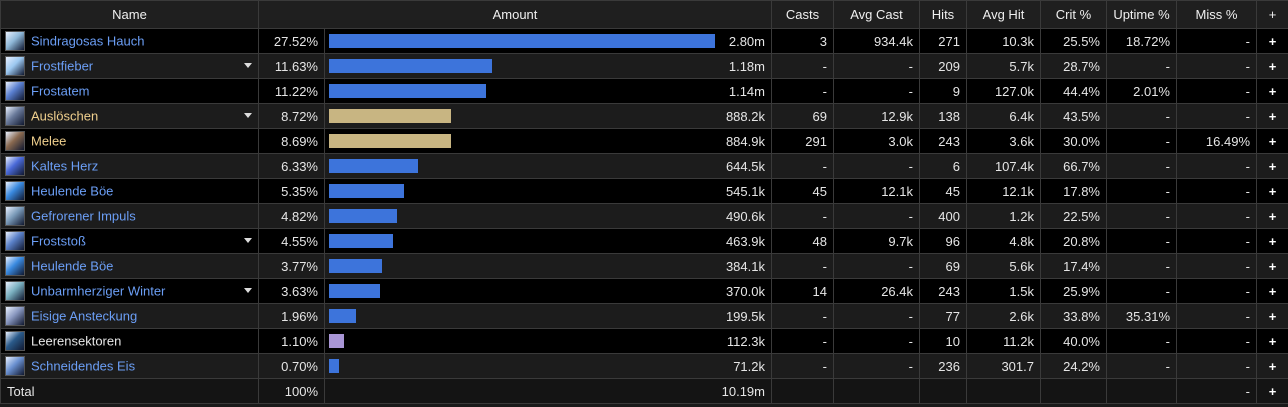 The image size is (1288, 407). Describe the element at coordinates (1073, 41) in the screenshot. I see `crit-value: 25.5%` at that location.